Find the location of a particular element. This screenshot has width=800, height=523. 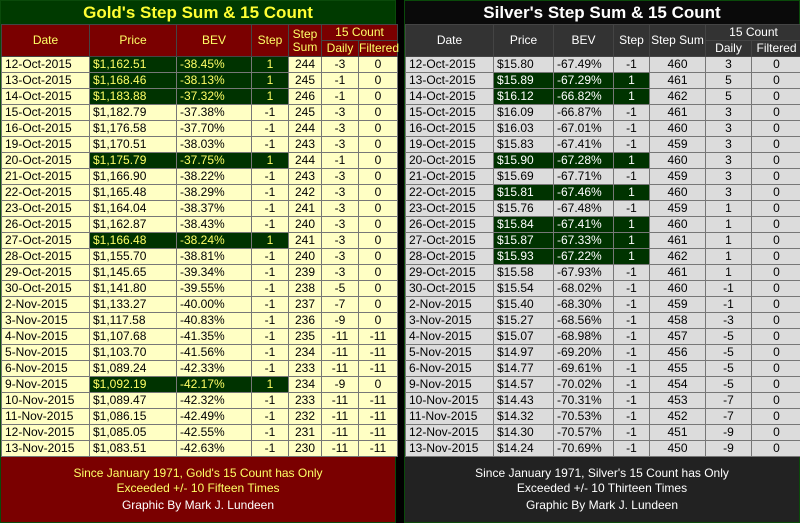

cell: $15.40 is located at coordinates (523, 304).